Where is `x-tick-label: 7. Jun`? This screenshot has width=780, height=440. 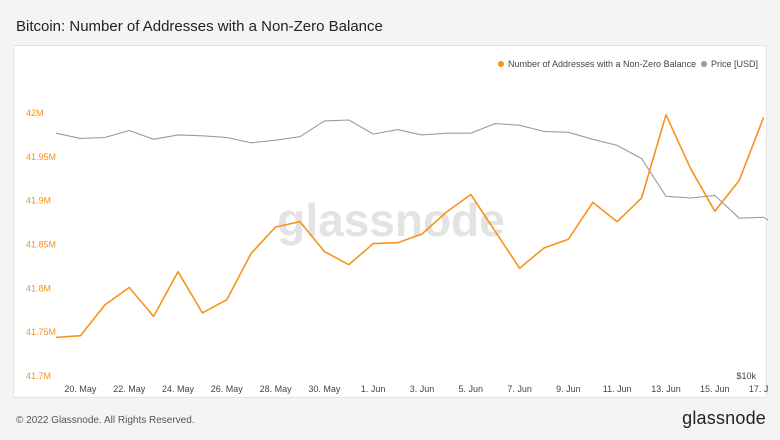 x-tick-label: 7. Jun is located at coordinates (519, 389).